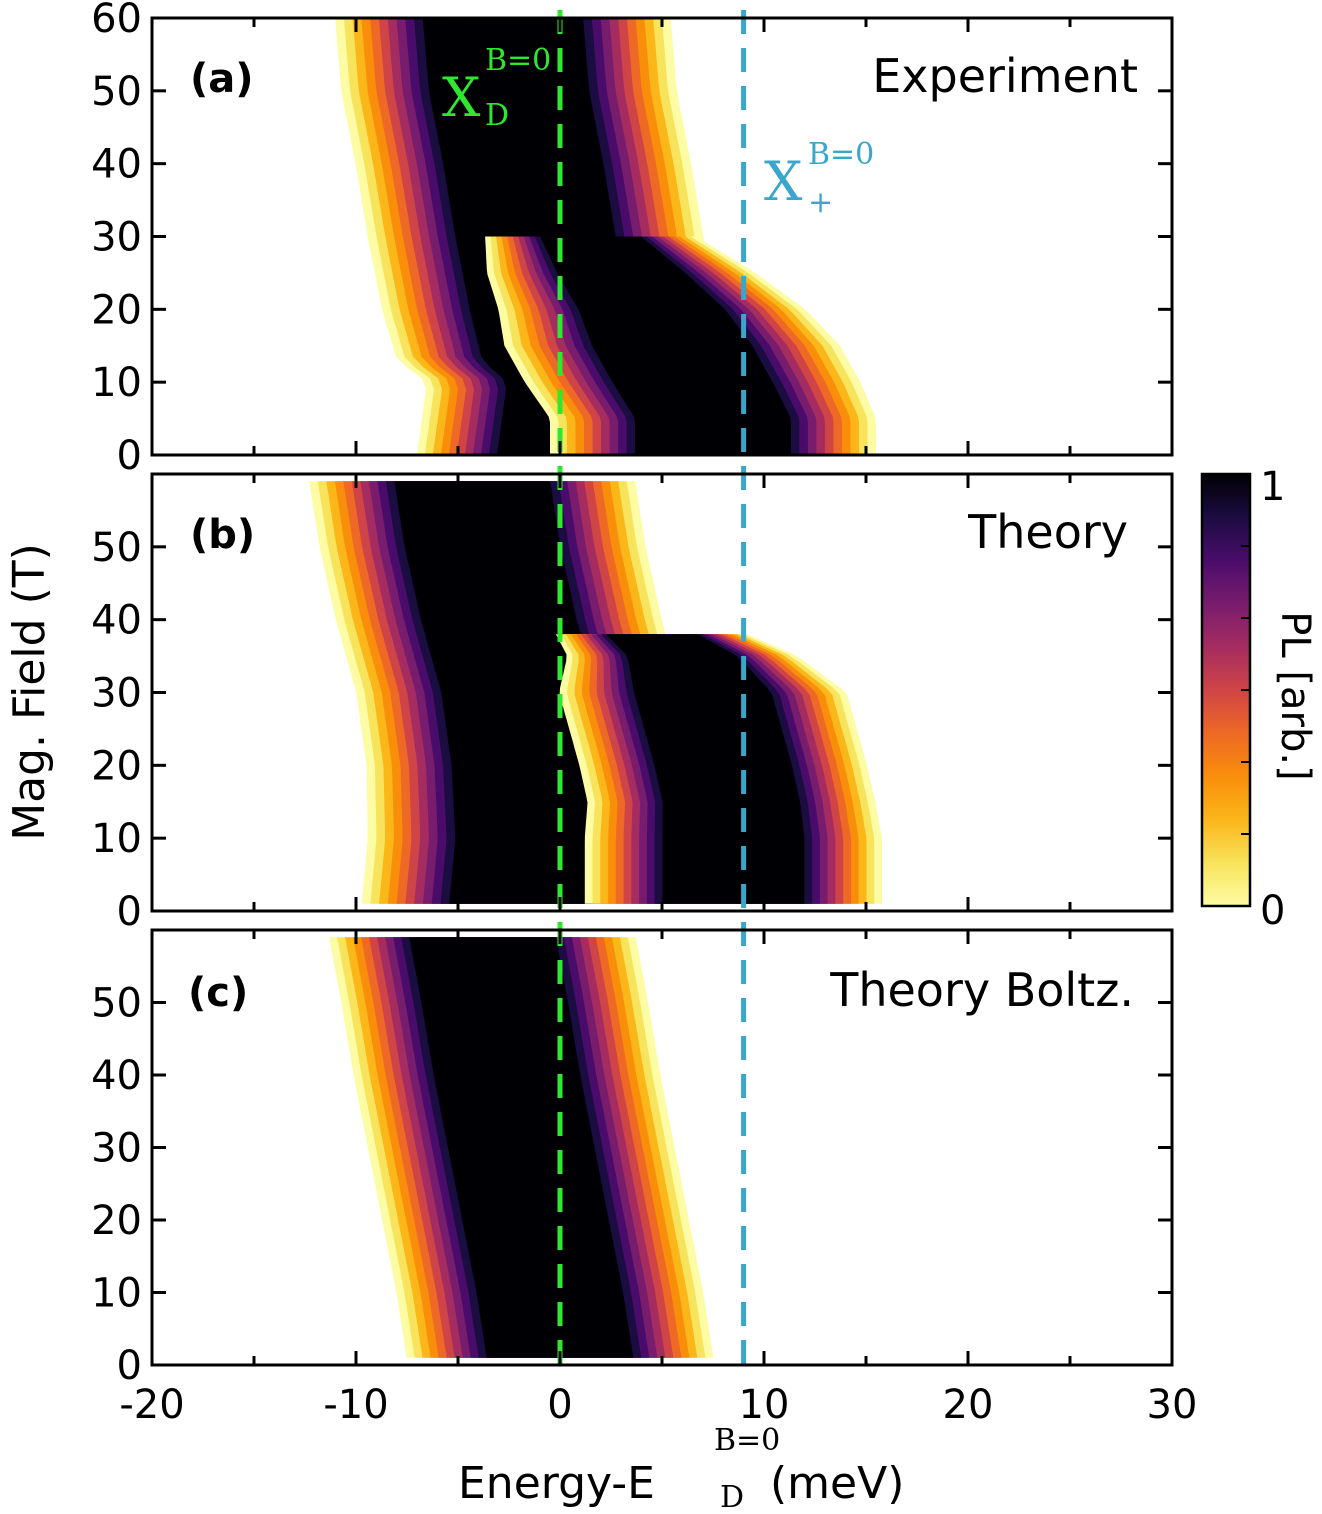 The image size is (1322, 1514). What do you see at coordinates (1047, 532) in the screenshot?
I see `panel-title-b: Theory` at bounding box center [1047, 532].